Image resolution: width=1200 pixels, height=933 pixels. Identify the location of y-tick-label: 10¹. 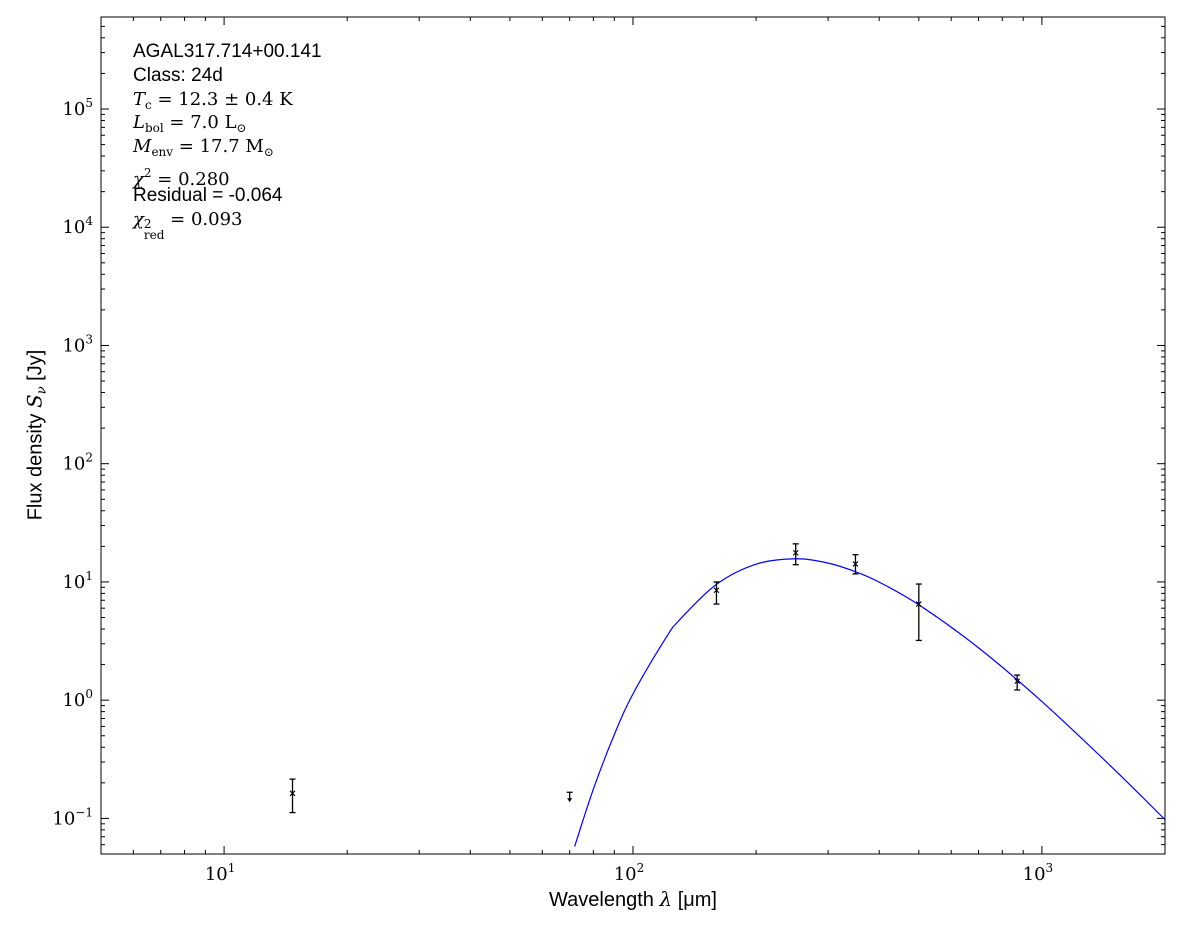
(77, 581).